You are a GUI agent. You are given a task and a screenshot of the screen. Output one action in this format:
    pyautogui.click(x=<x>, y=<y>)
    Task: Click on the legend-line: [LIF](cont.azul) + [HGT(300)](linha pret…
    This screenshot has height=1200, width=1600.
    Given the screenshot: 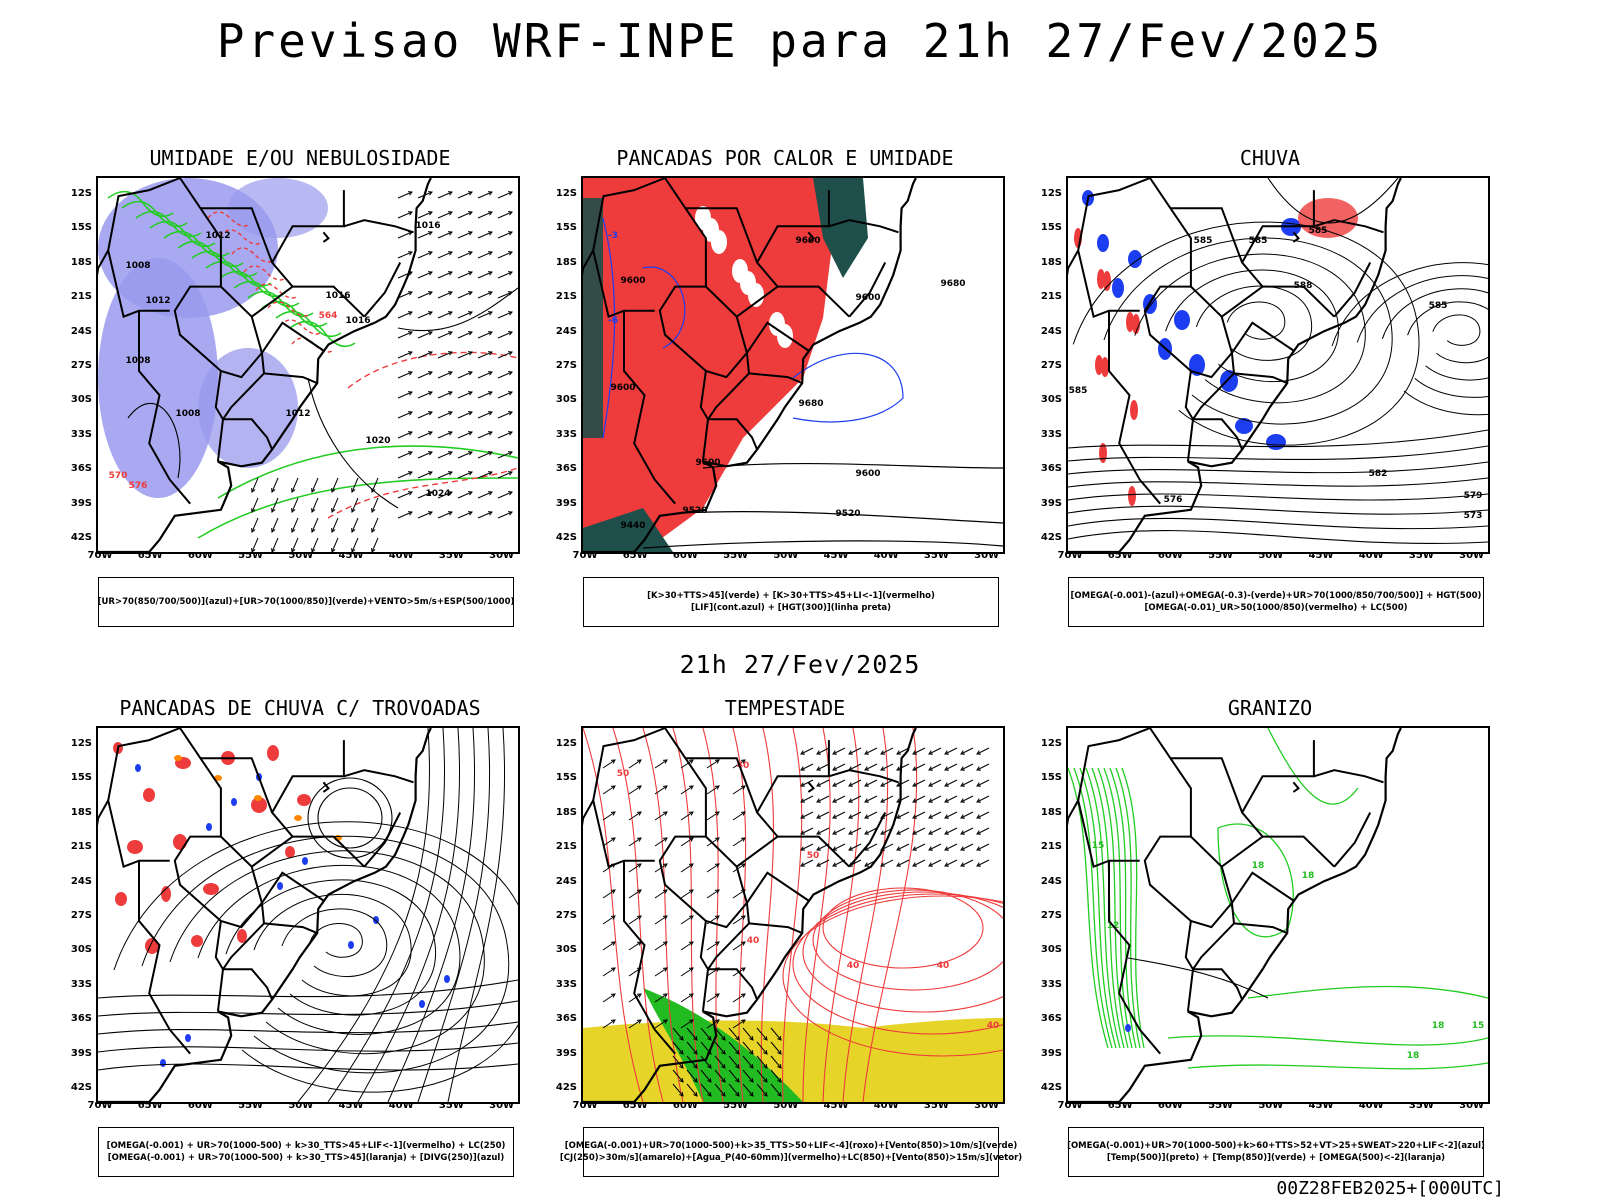 What is the action you would take?
    pyautogui.click(x=791, y=608)
    